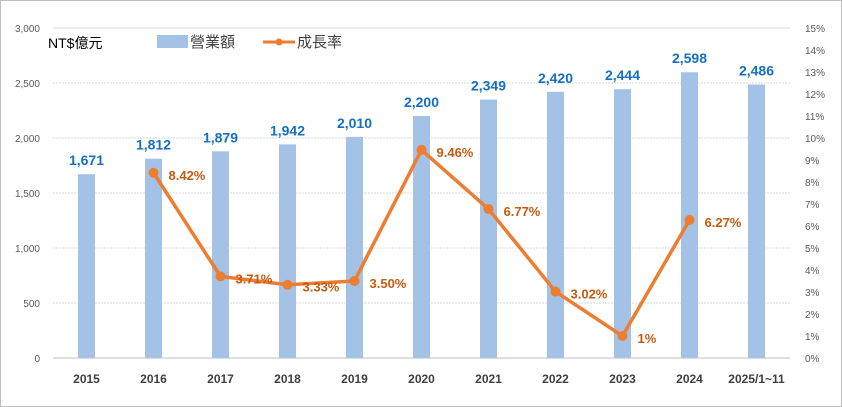 This screenshot has height=407, width=842. Describe the element at coordinates (812, 227) in the screenshot. I see `right-tick-label: 6%` at that location.